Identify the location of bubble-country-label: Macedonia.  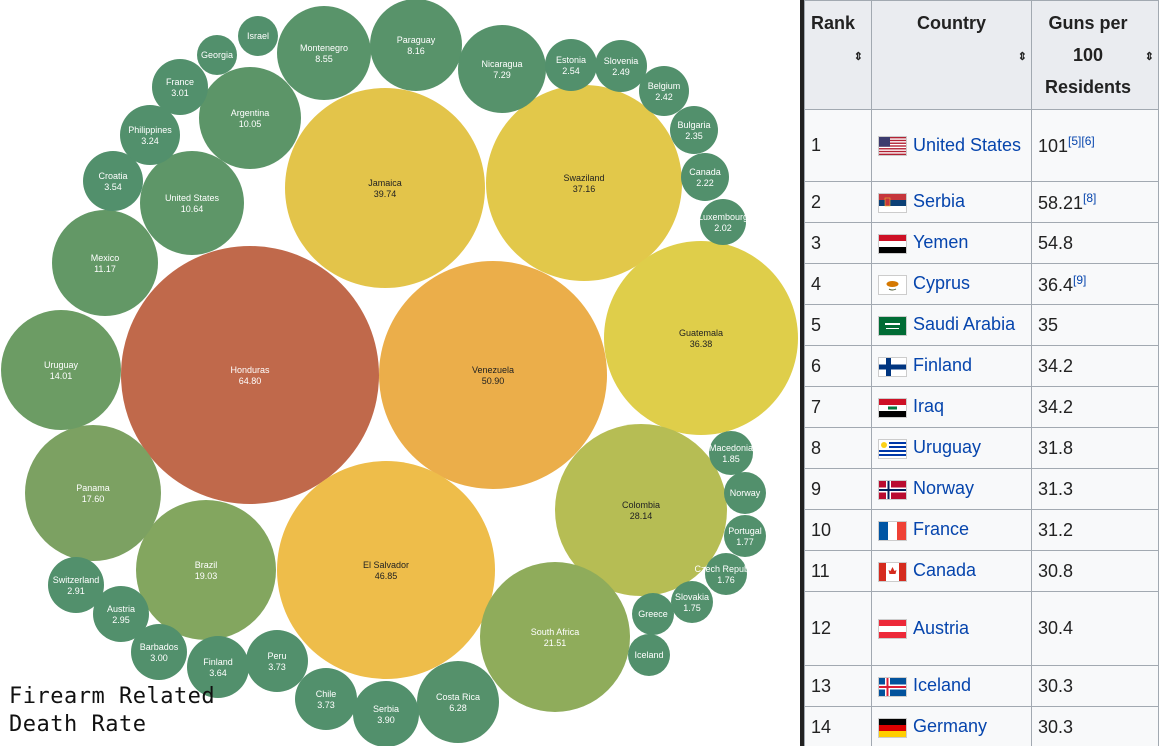
(731, 448).